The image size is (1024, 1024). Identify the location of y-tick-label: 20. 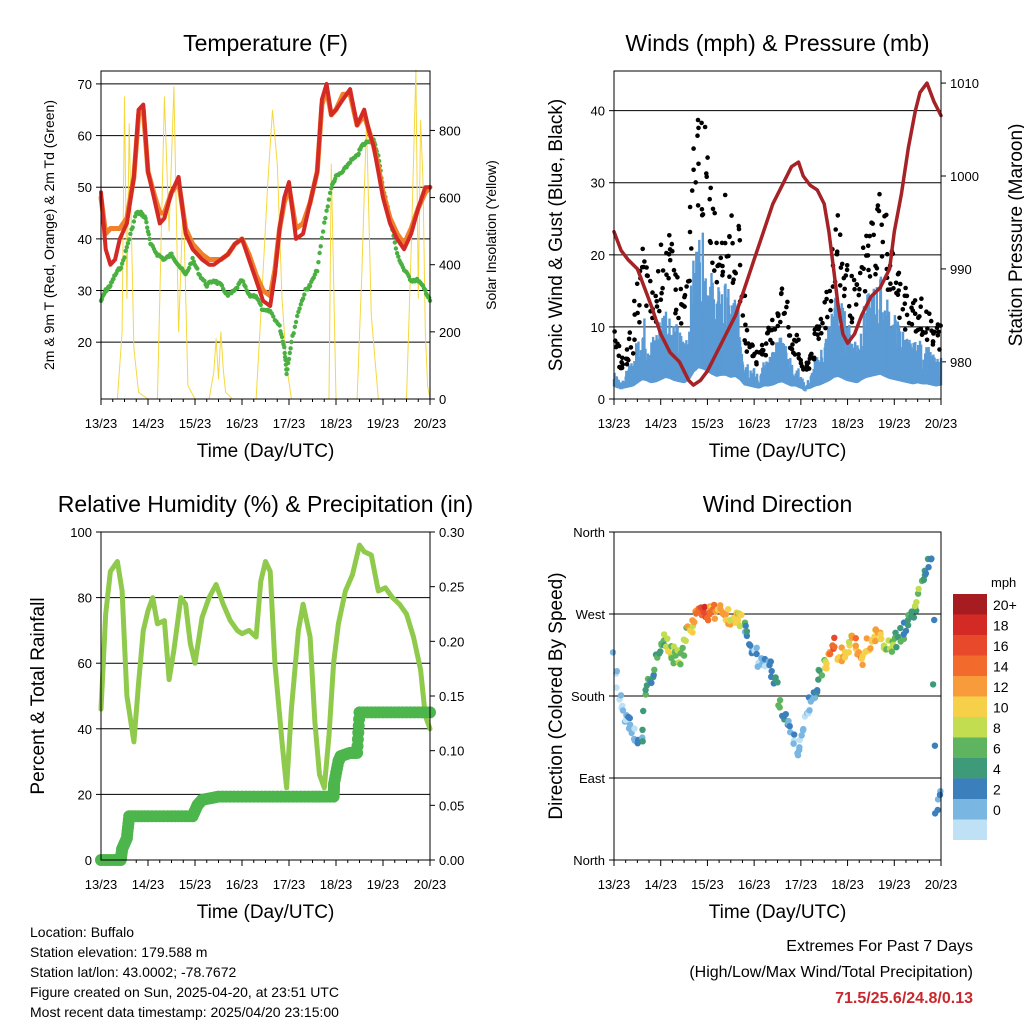
(598, 255).